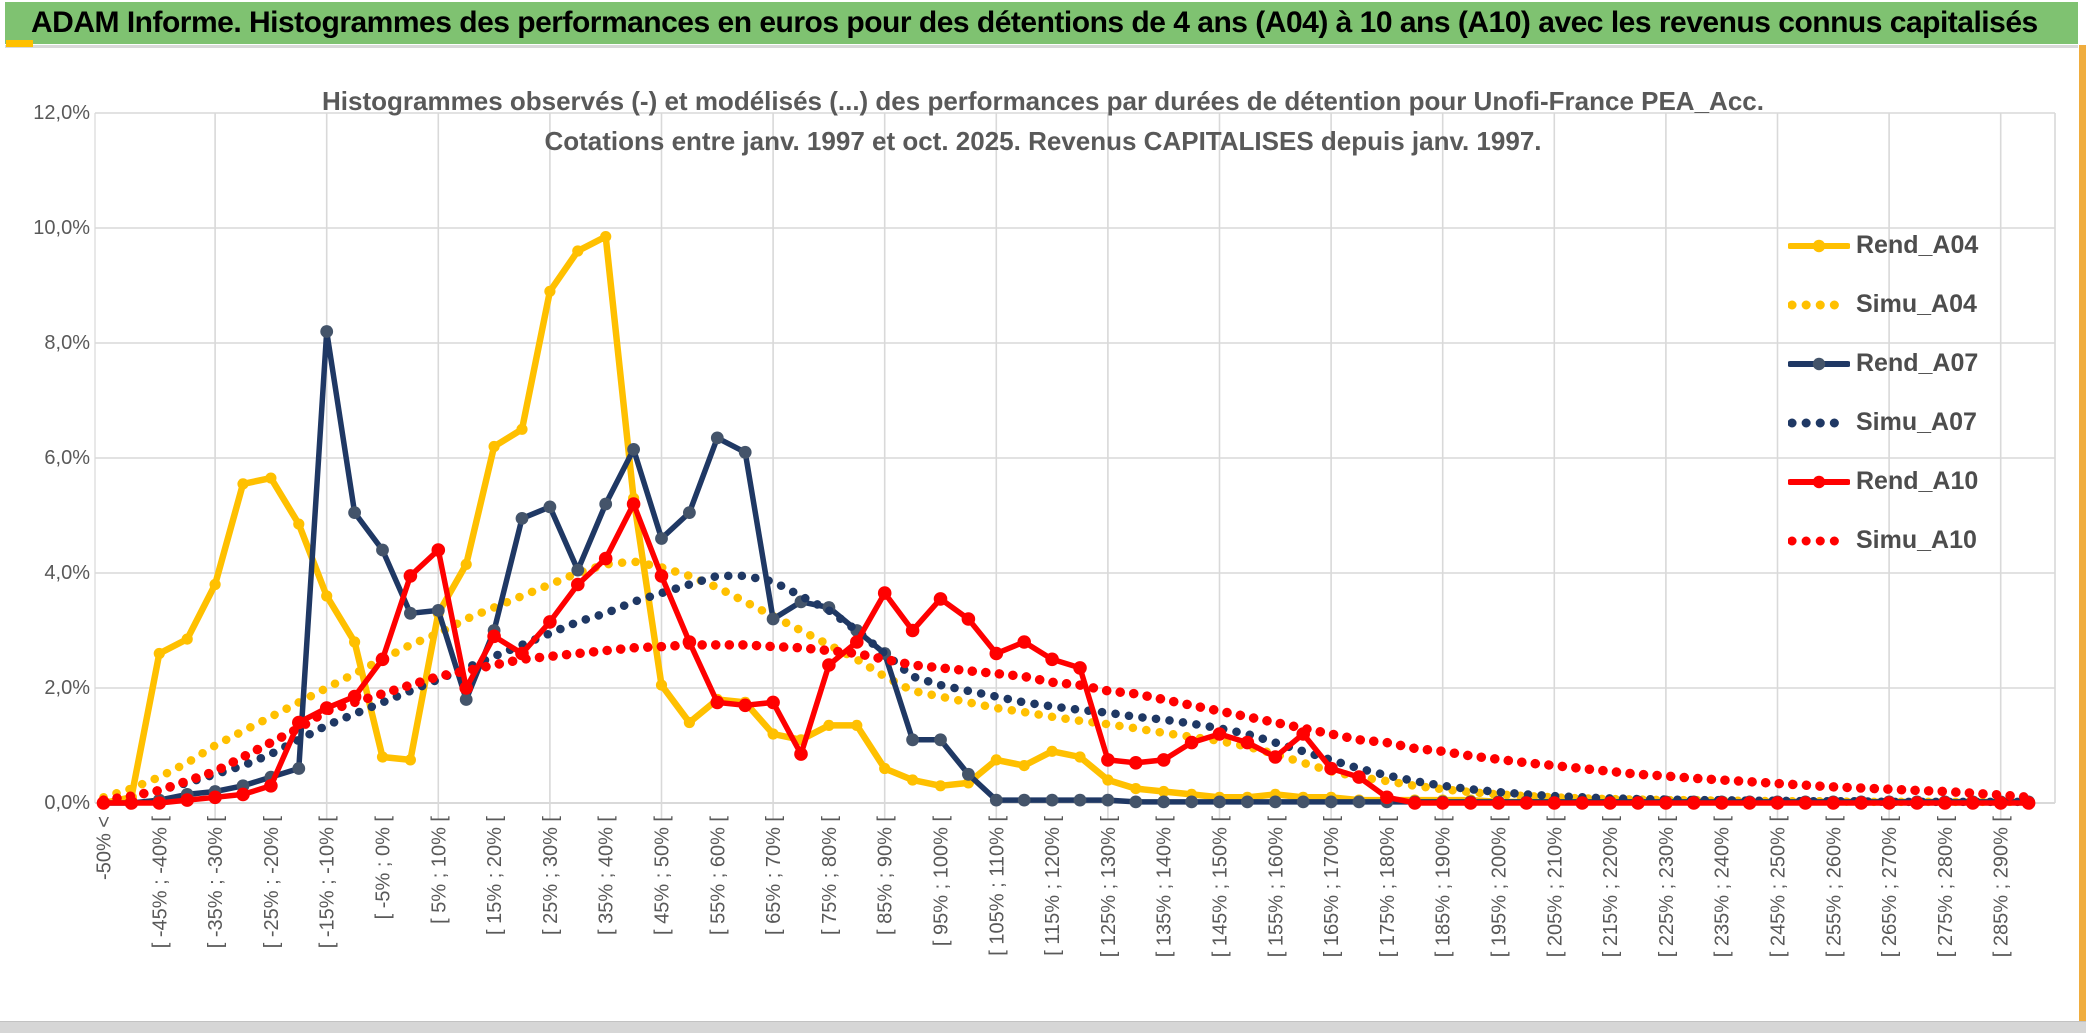 Image resolution: width=2086 pixels, height=1033 pixels. What do you see at coordinates (1917, 481) in the screenshot?
I see `legend-label: Rend_A10` at bounding box center [1917, 481].